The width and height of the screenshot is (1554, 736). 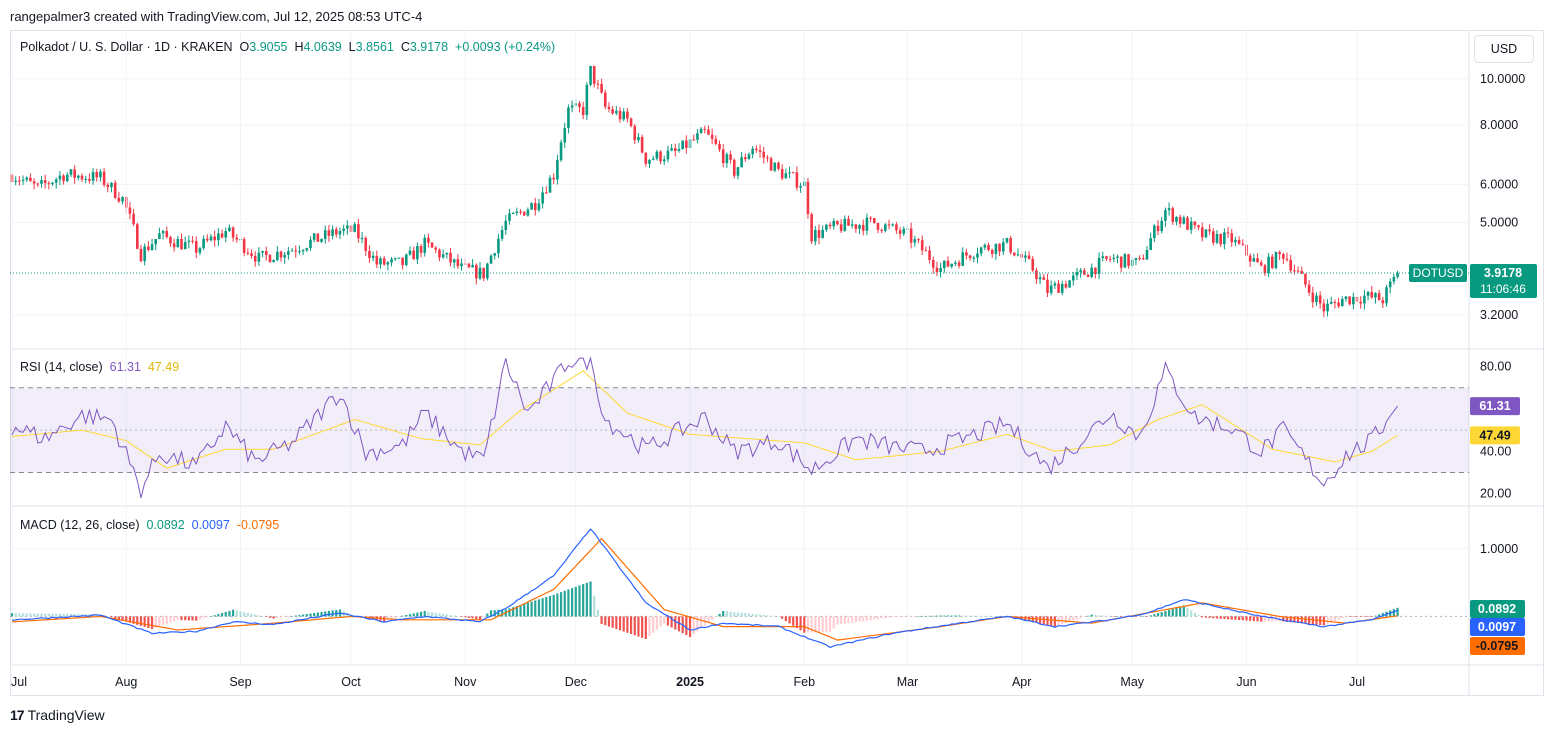 I want to click on footer-brand: 17 TradingView, so click(x=57, y=715).